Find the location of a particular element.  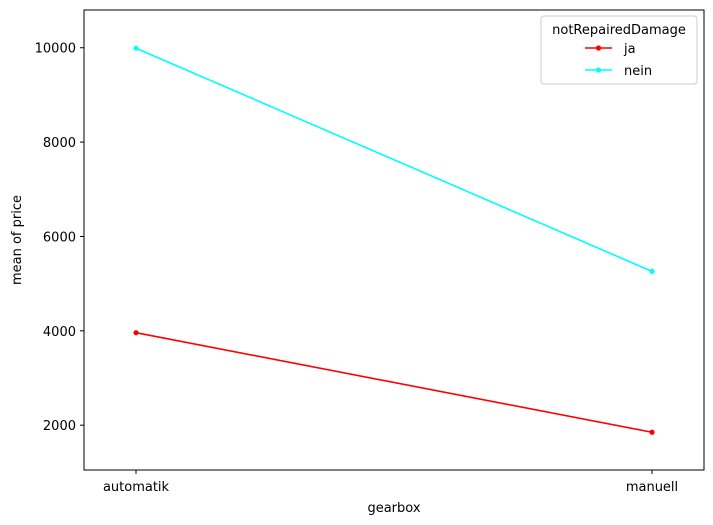

y-tick-label: 8000 is located at coordinates (59, 143).